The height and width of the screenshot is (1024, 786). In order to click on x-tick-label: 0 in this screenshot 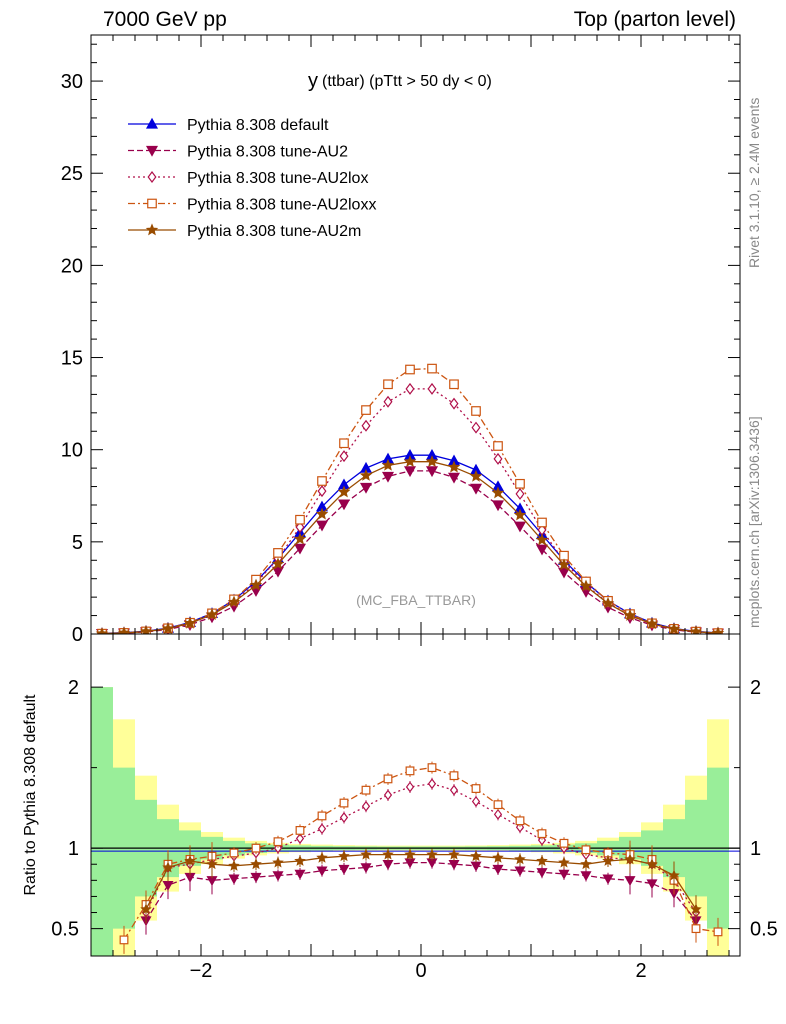, I will do `click(420, 971)`.